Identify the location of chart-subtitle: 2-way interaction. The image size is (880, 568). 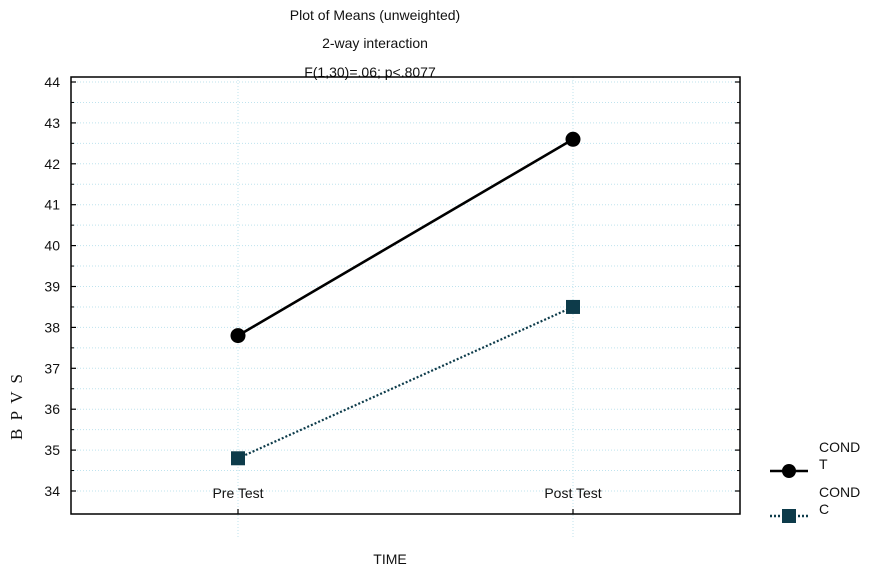
(375, 43).